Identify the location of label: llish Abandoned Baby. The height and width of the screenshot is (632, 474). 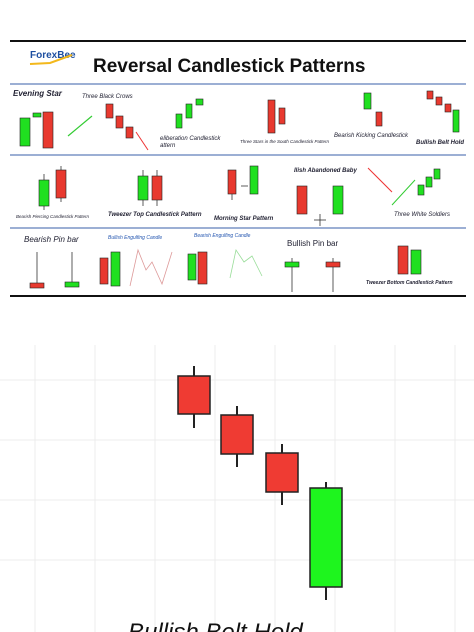
(325, 171).